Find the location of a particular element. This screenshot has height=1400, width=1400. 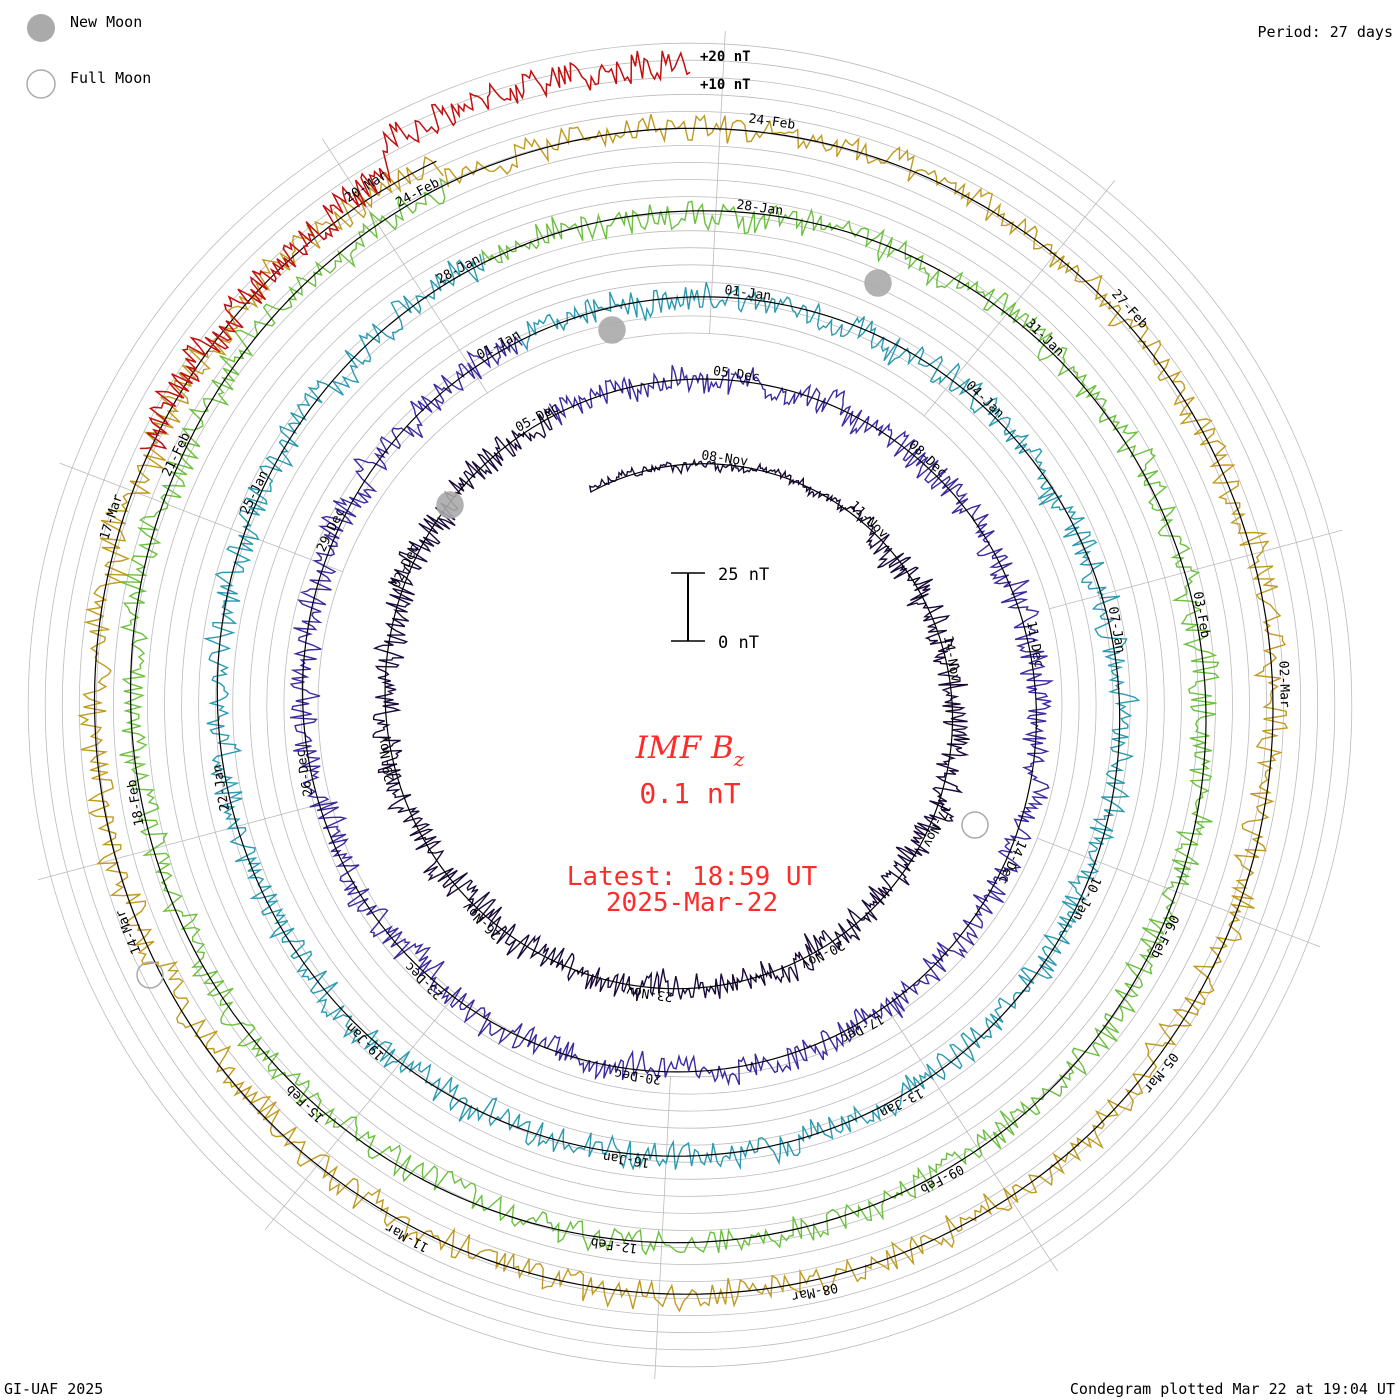

date-label: 31-Jan is located at coordinates (1044, 337).